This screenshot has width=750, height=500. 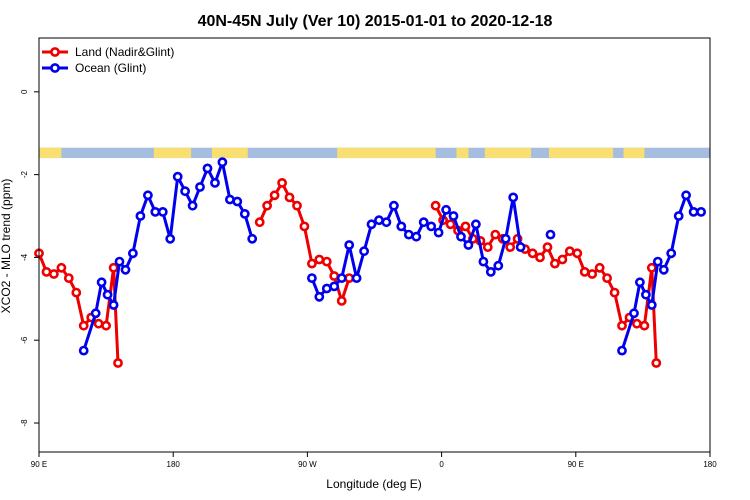 I want to click on y-tick-label: -4, so click(x=24, y=257).